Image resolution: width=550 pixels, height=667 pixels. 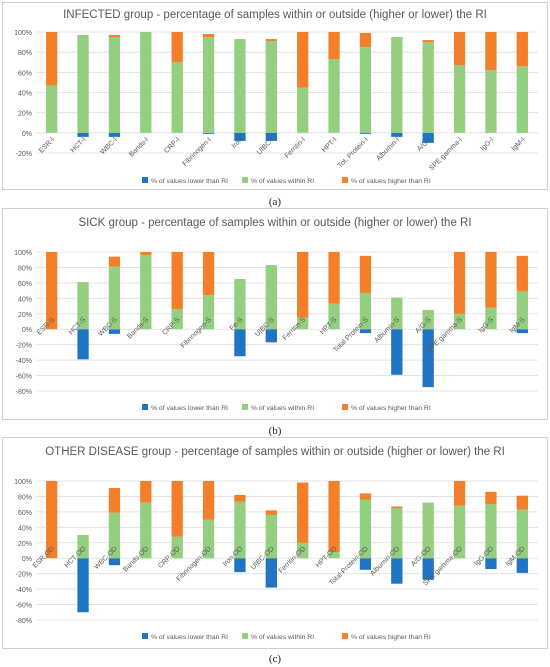 What do you see at coordinates (24, 621) in the screenshot?
I see `y-tick-label: -80%` at bounding box center [24, 621].